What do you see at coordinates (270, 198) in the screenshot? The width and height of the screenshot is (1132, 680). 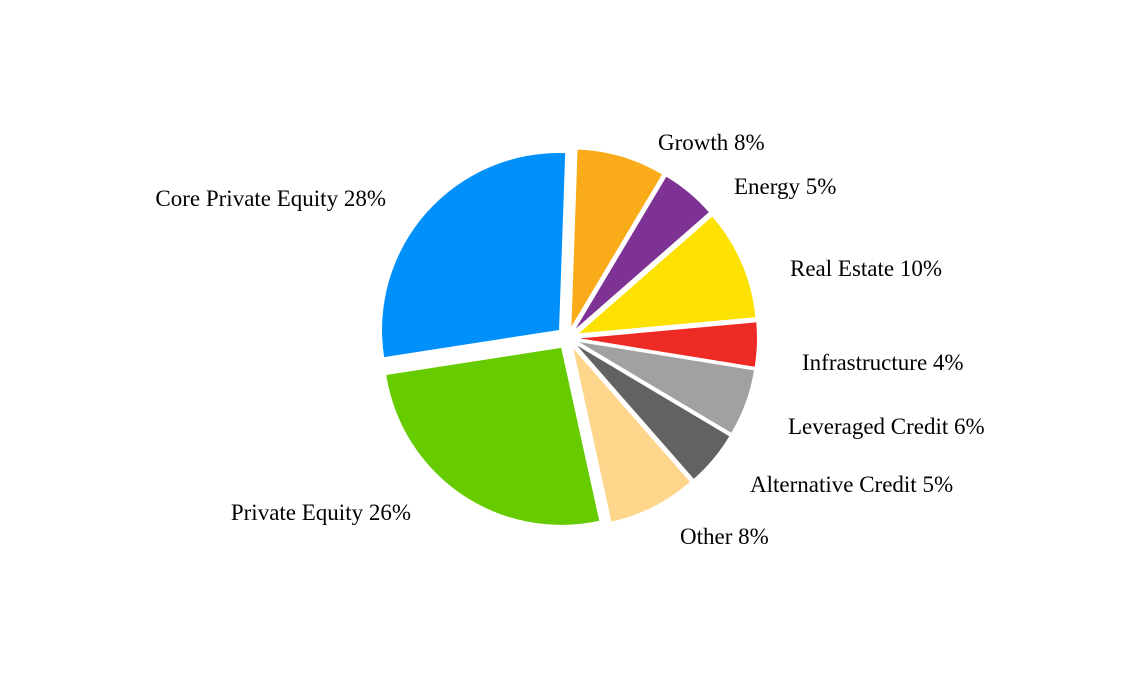 I see `slice-label-core-private-equity: Core Private Equity 28%` at bounding box center [270, 198].